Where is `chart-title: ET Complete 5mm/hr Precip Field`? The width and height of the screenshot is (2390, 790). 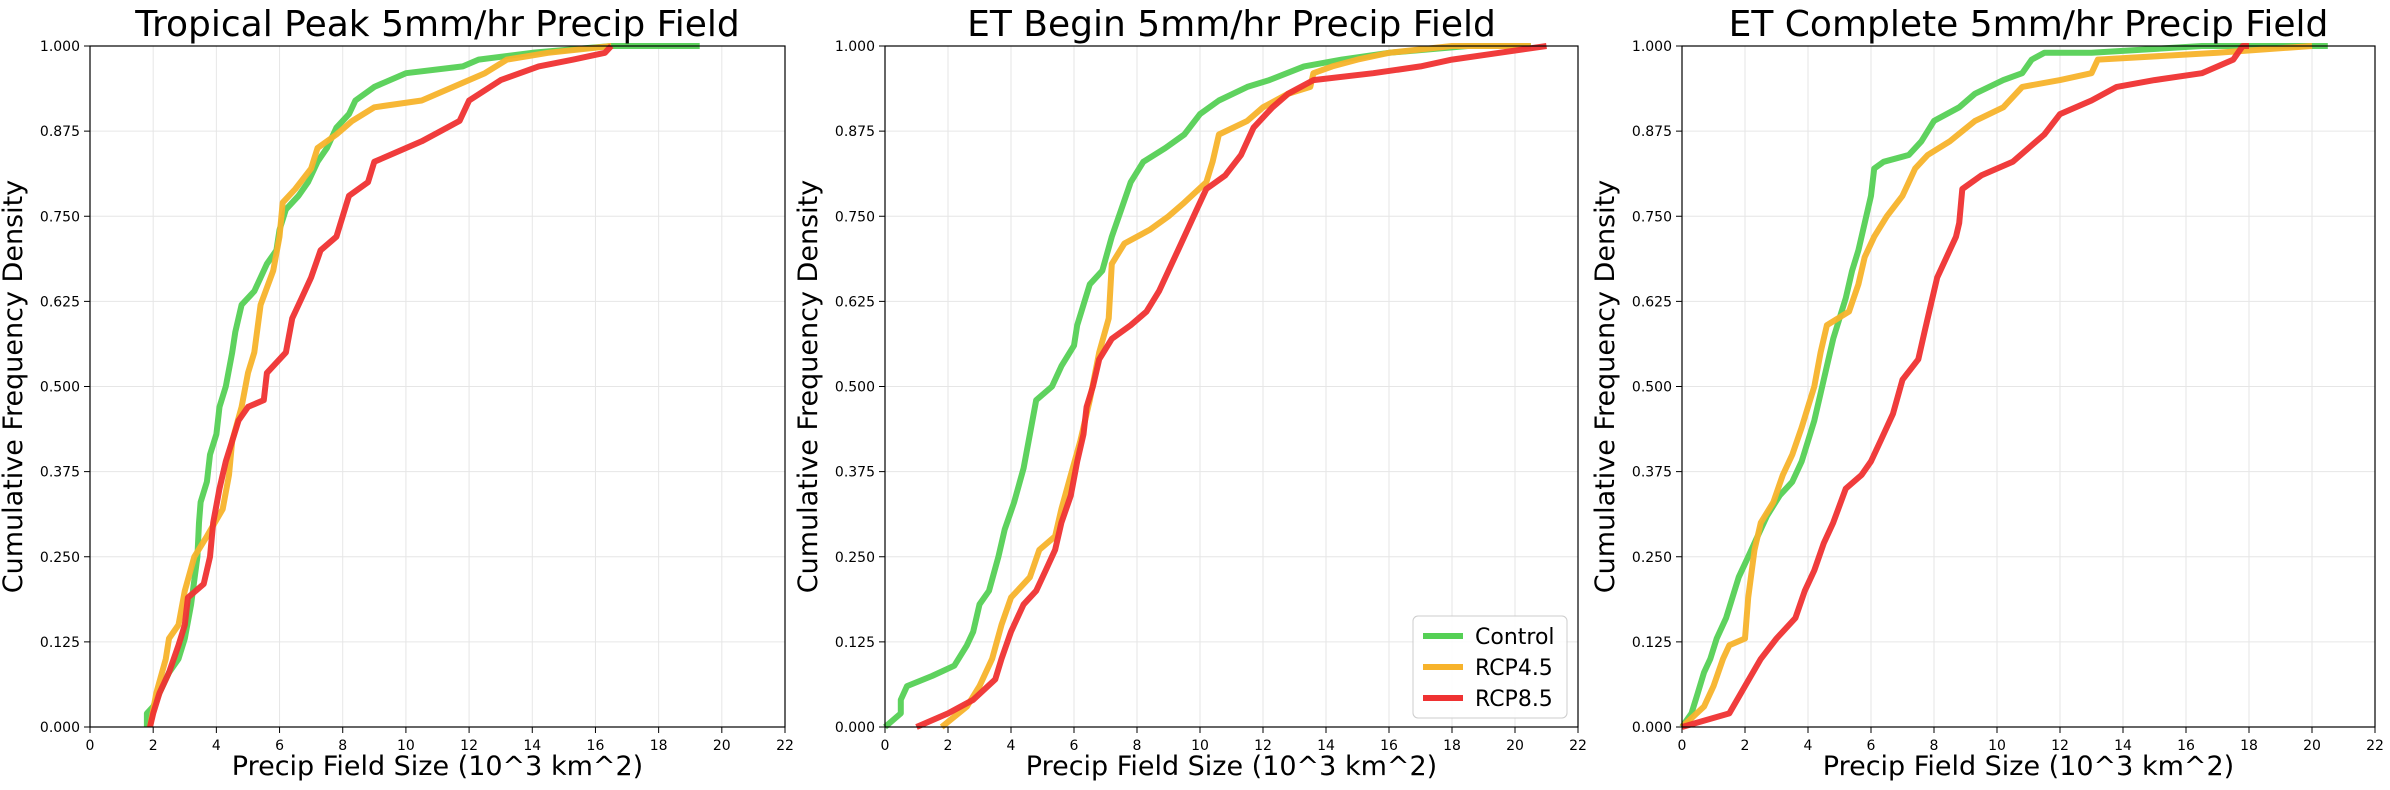 chart-title: ET Complete 5mm/hr Precip Field is located at coordinates (2029, 24).